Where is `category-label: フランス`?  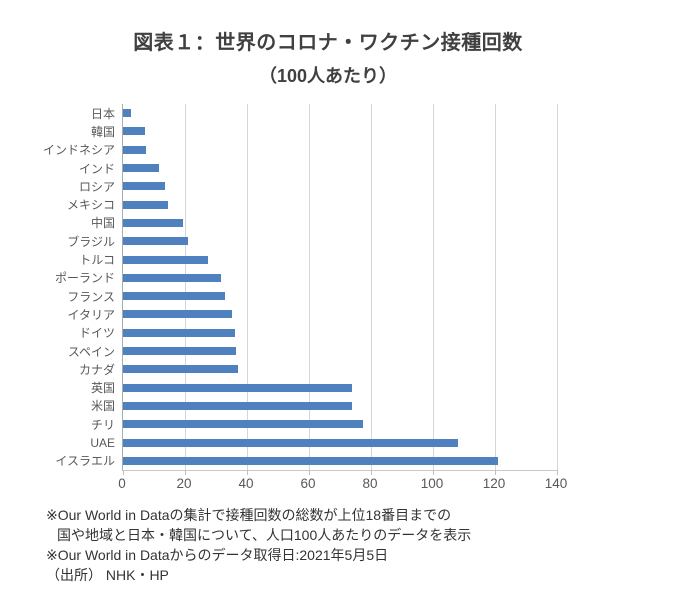 category-label: フランス is located at coordinates (91, 296).